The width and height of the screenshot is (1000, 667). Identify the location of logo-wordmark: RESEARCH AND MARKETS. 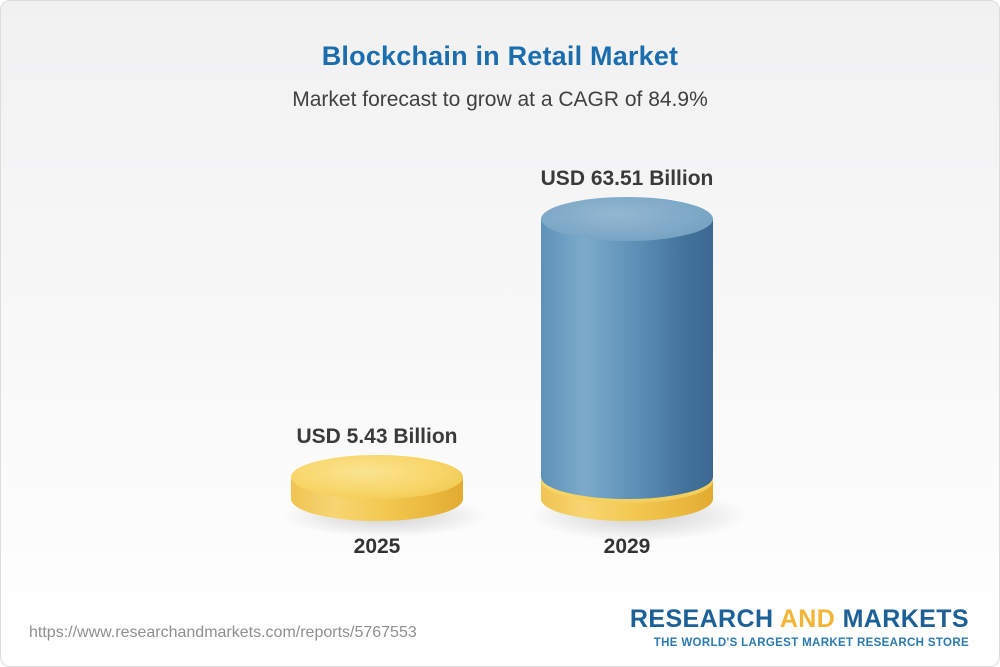
(799, 619).